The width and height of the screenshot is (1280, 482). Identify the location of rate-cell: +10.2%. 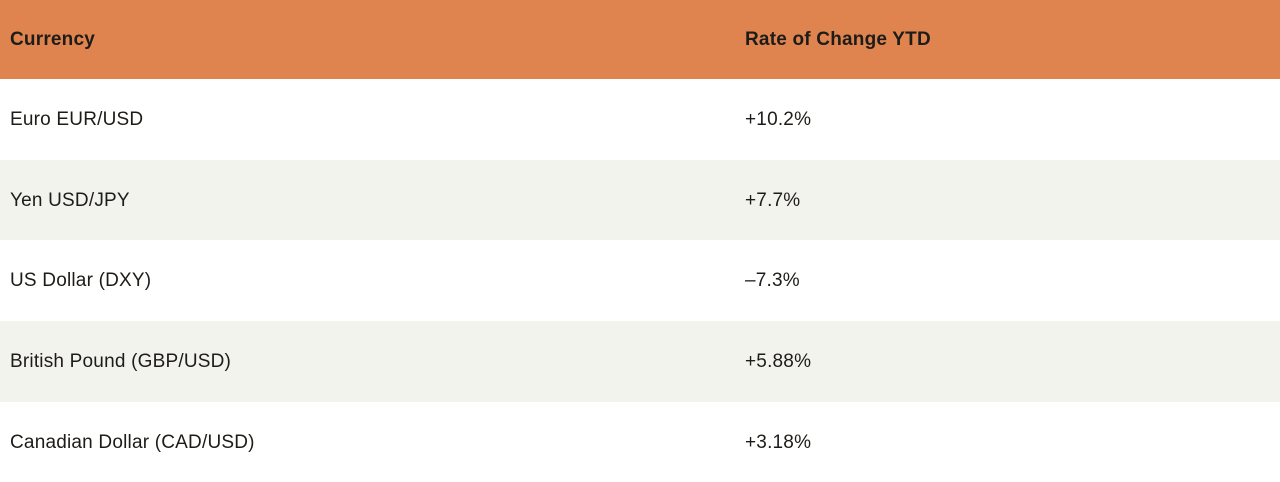
(778, 119).